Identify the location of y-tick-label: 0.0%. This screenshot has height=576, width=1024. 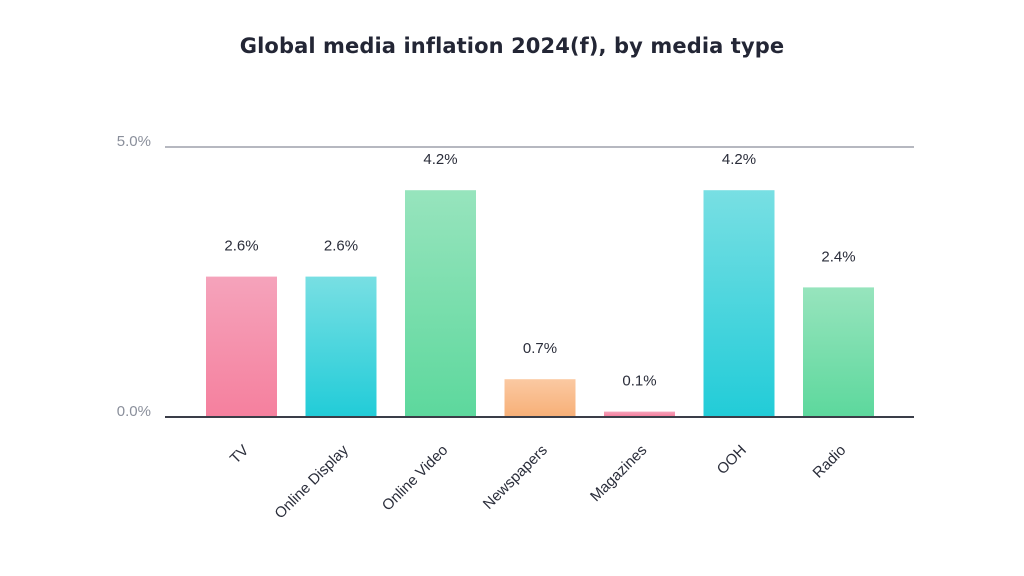
(134, 411).